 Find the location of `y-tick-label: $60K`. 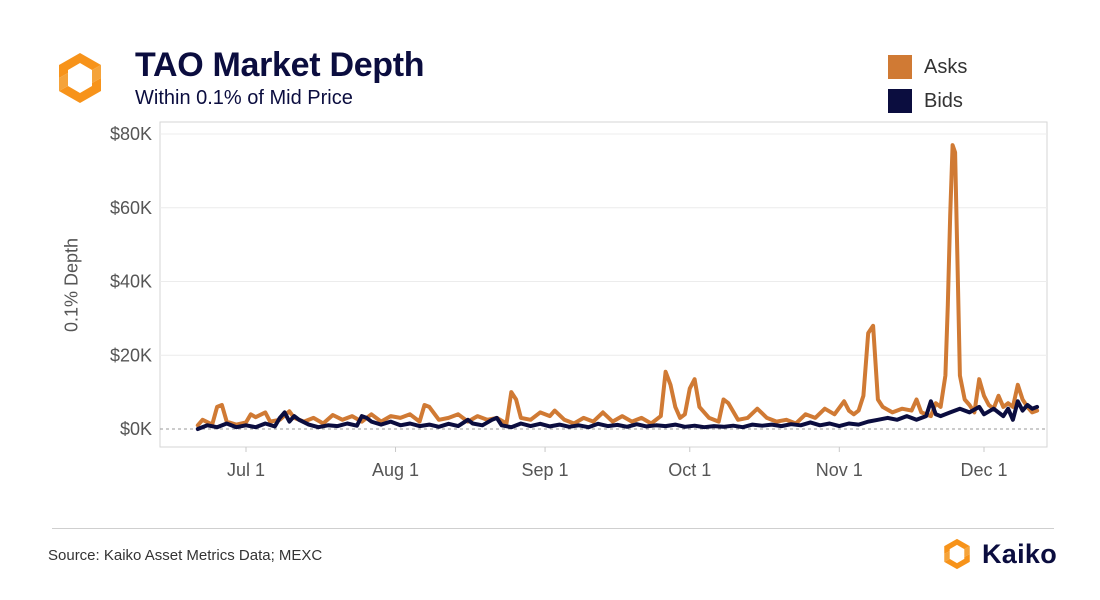

y-tick-label: $60K is located at coordinates (131, 208).